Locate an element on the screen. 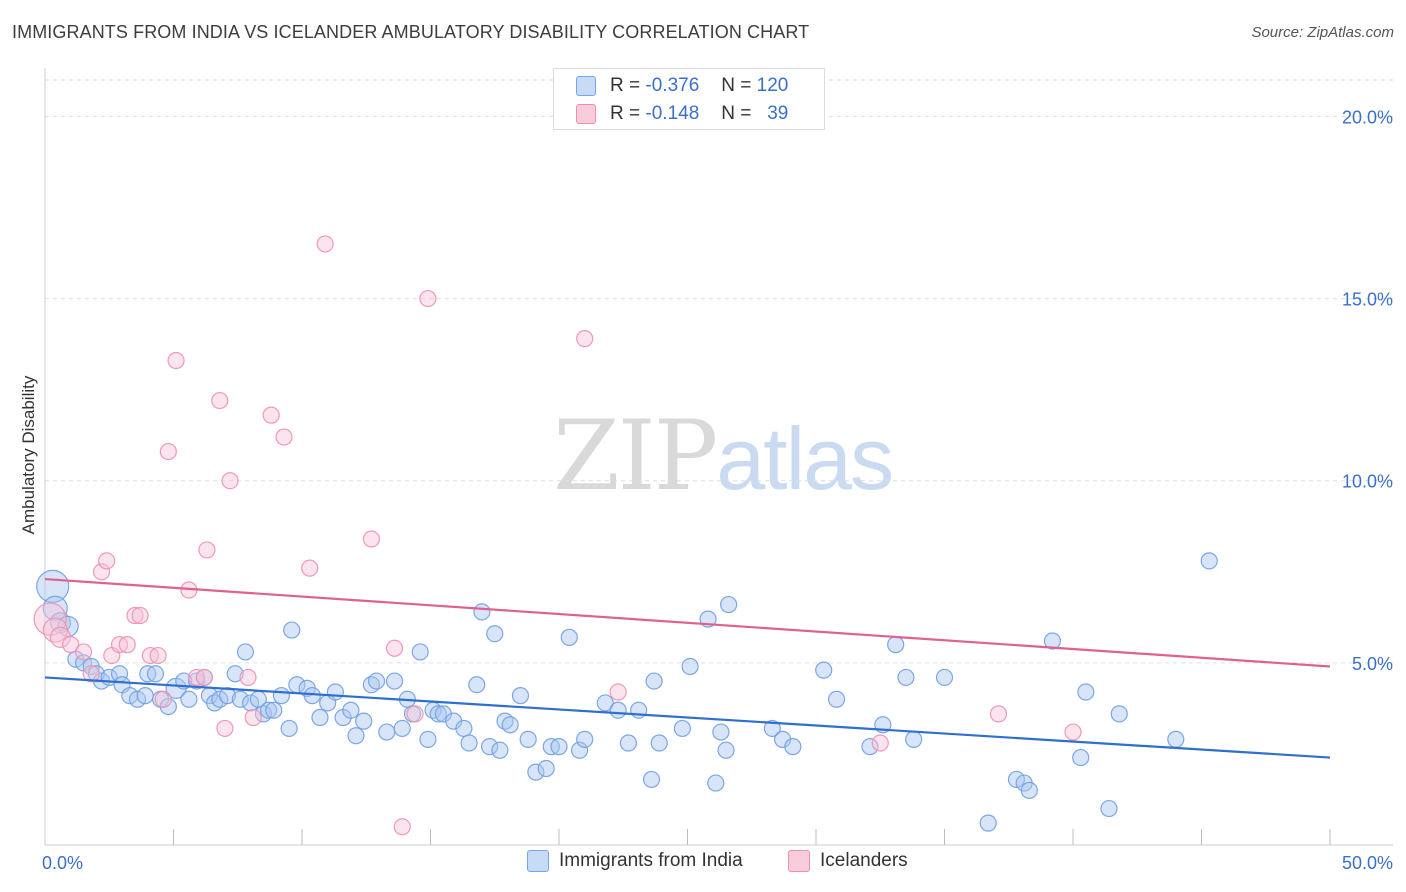  y-axis-label: Ambulatory Disability is located at coordinates (28, 454).